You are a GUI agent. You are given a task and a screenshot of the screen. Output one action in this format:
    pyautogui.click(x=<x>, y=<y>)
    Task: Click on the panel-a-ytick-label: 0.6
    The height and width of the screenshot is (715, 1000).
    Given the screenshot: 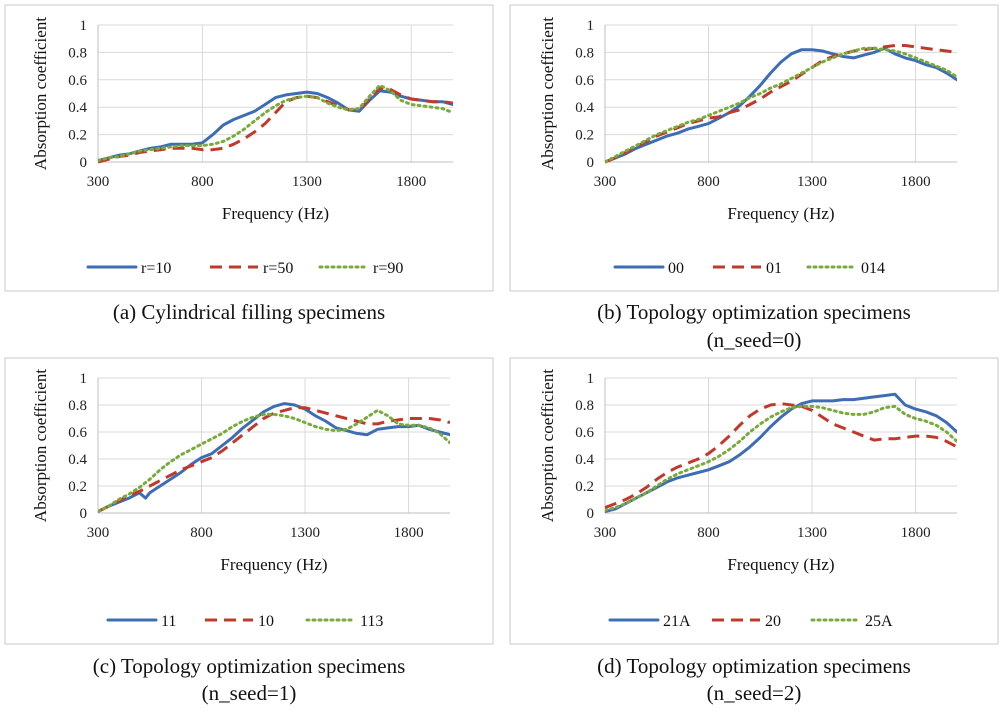 What is the action you would take?
    pyautogui.click(x=77, y=81)
    